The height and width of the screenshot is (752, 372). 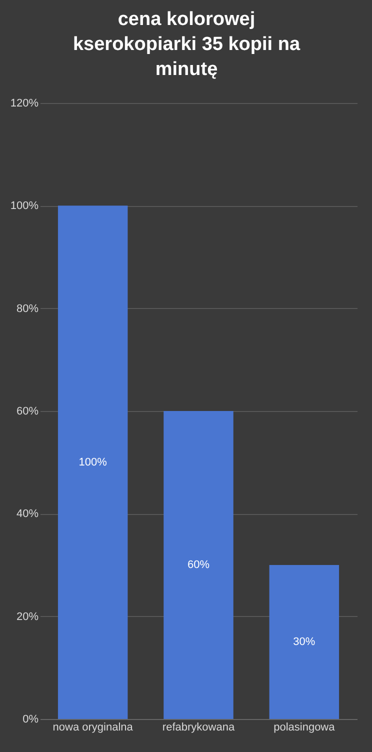 What do you see at coordinates (27, 412) in the screenshot?
I see `y-tick-label: 60%` at bounding box center [27, 412].